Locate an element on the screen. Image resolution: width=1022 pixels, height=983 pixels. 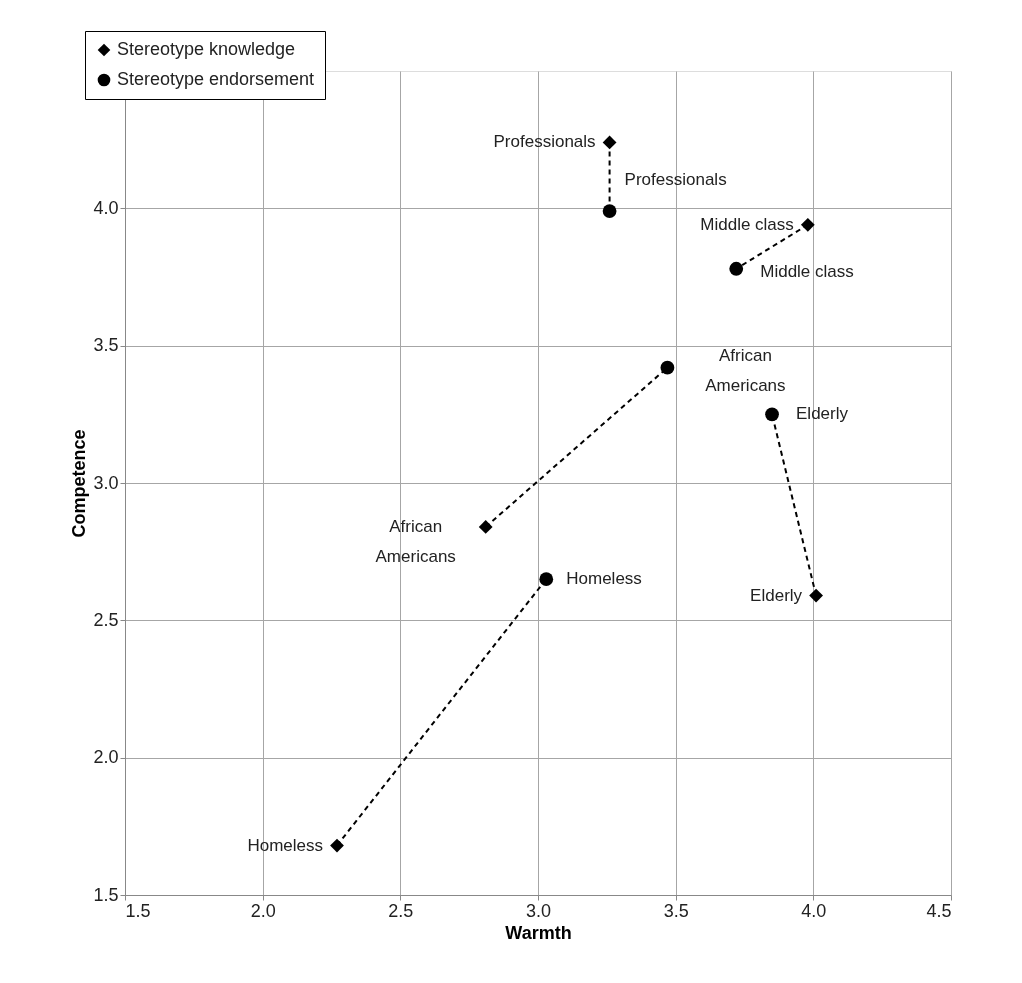
x-tick-label: 2.0 is located at coordinates (263, 910).